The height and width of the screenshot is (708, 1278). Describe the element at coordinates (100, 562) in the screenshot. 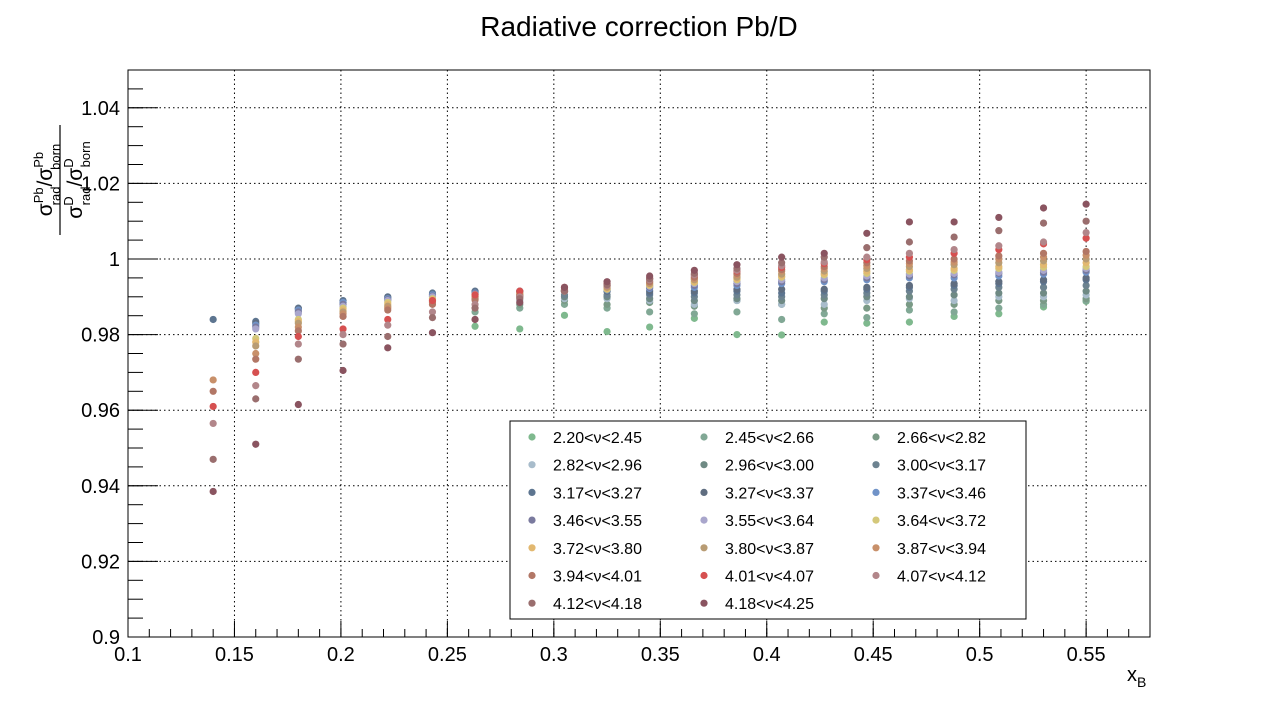

I see `y-tick-label: 0.92` at that location.